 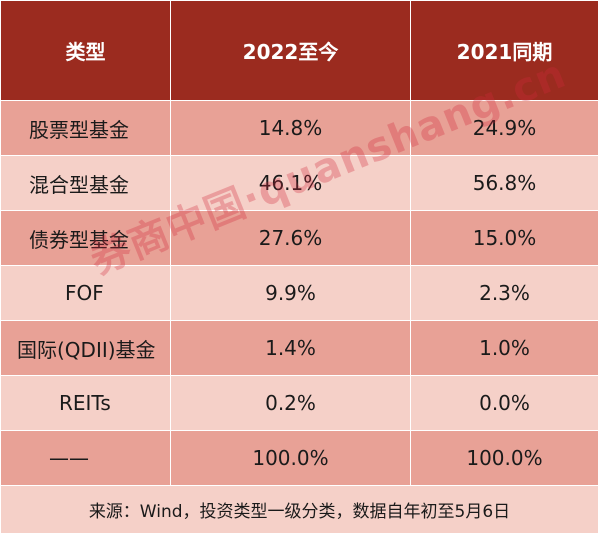 I want to click on row-2022: 46.1%, so click(x=290, y=183).